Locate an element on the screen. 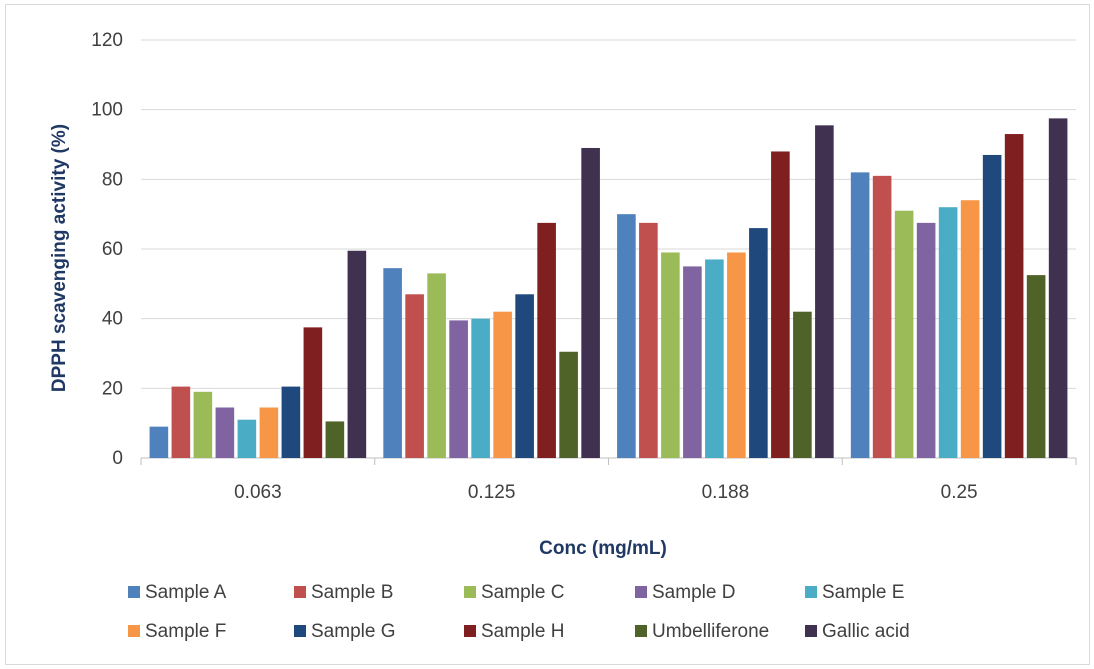 The width and height of the screenshot is (1094, 669). legend-item: Sample F is located at coordinates (177, 631).